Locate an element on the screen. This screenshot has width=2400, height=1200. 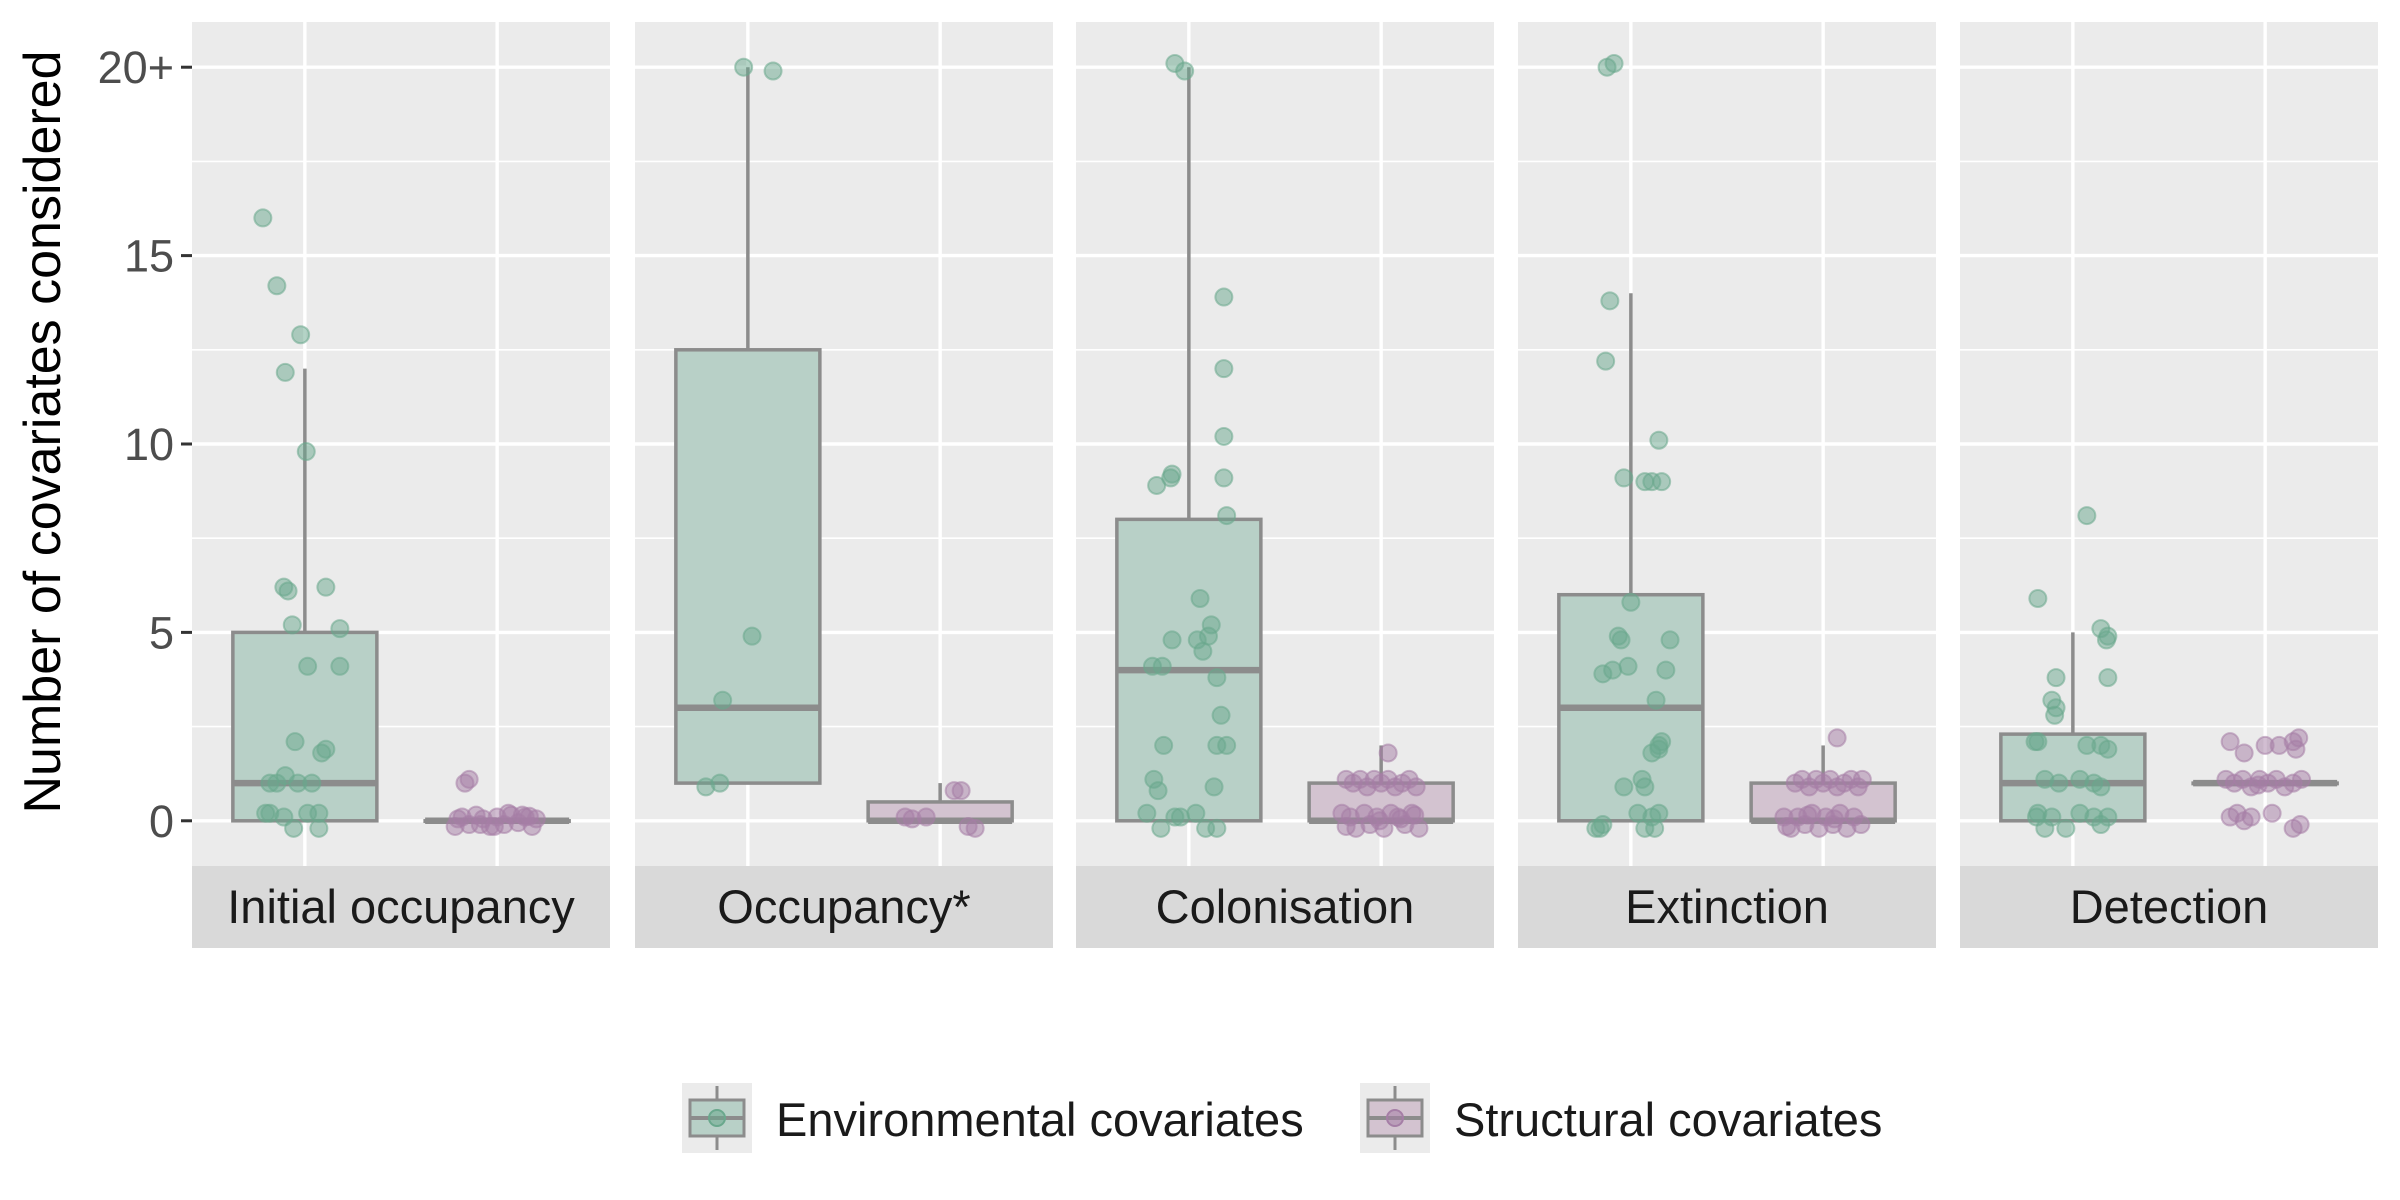
facet-panel: Initial occupancy is located at coordinates (401, 485).